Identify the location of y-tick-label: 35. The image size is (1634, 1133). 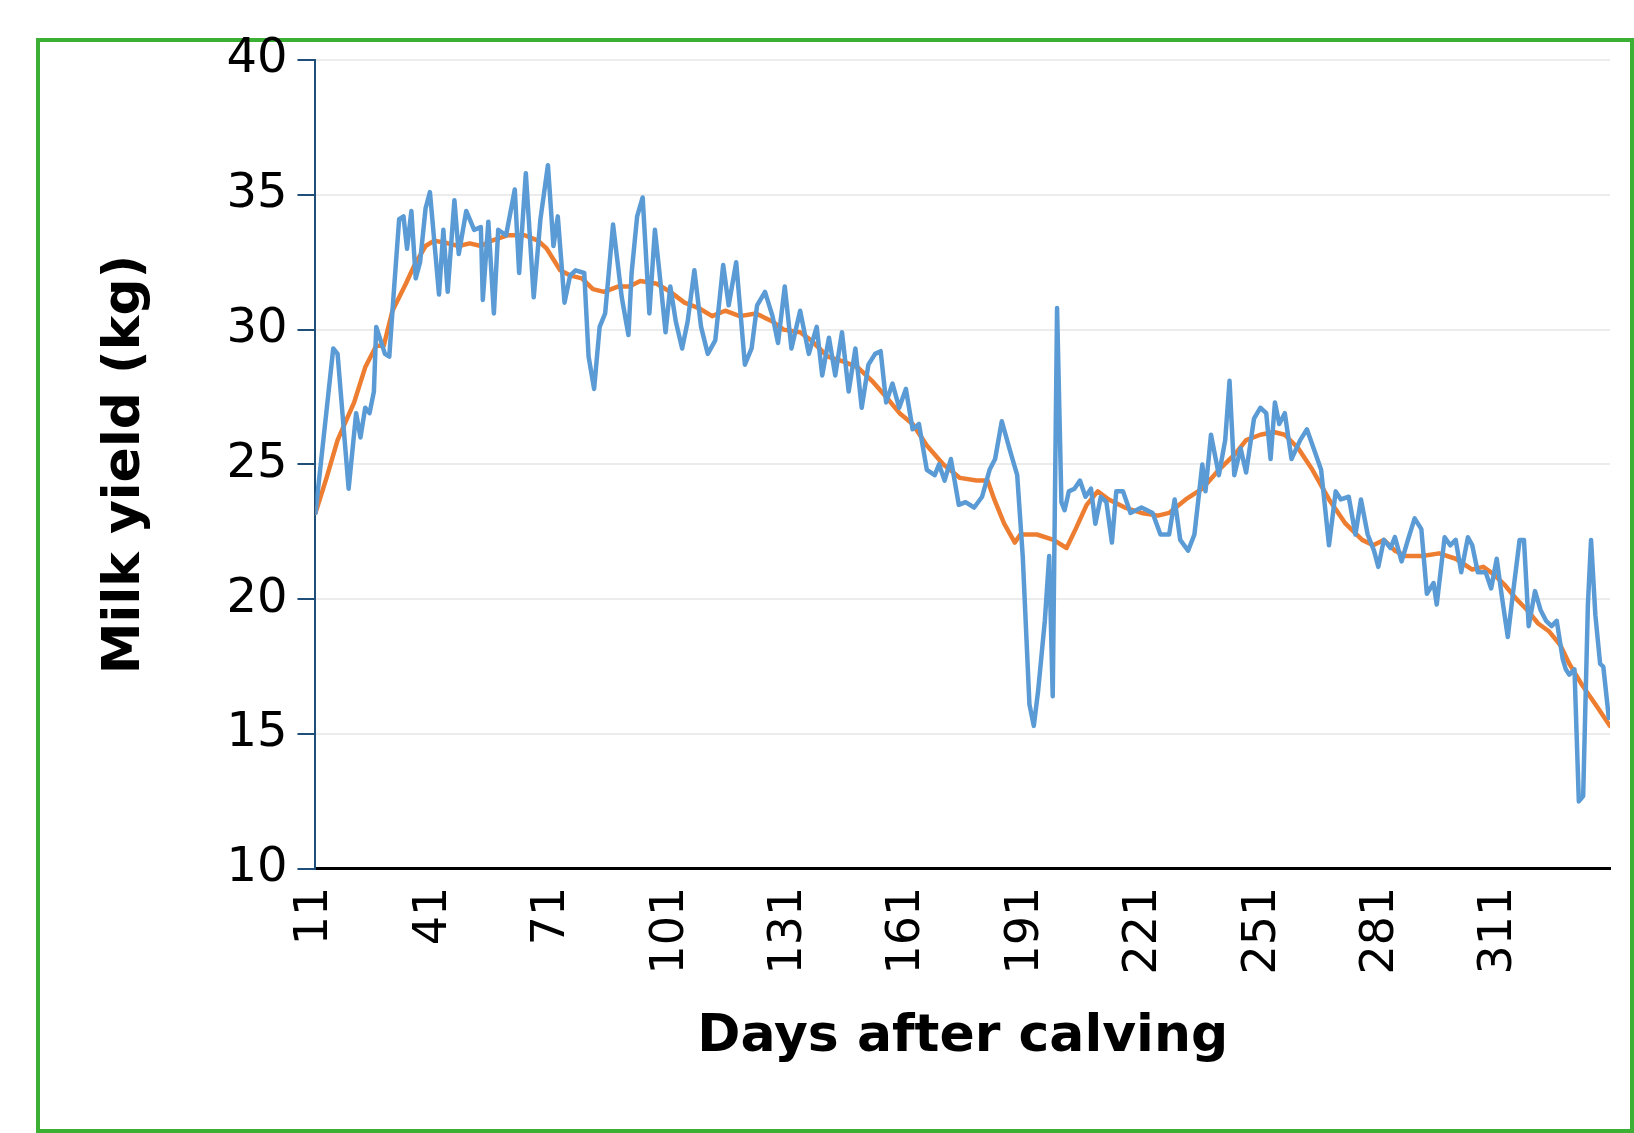
(257, 190).